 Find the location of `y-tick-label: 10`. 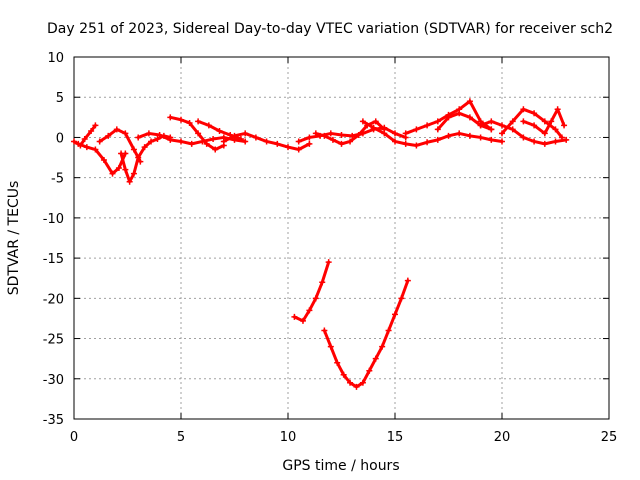

y-tick-label: 10 is located at coordinates (55, 58).